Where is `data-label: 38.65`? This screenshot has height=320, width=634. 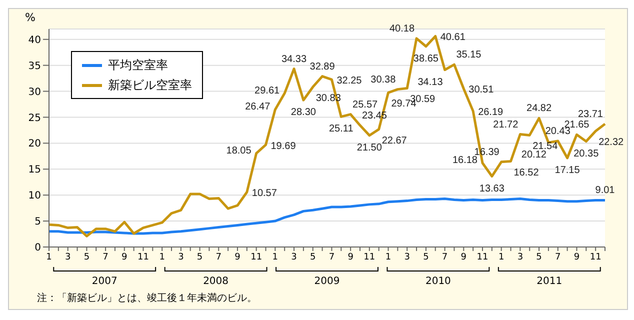 data-label: 38.65 is located at coordinates (426, 58).